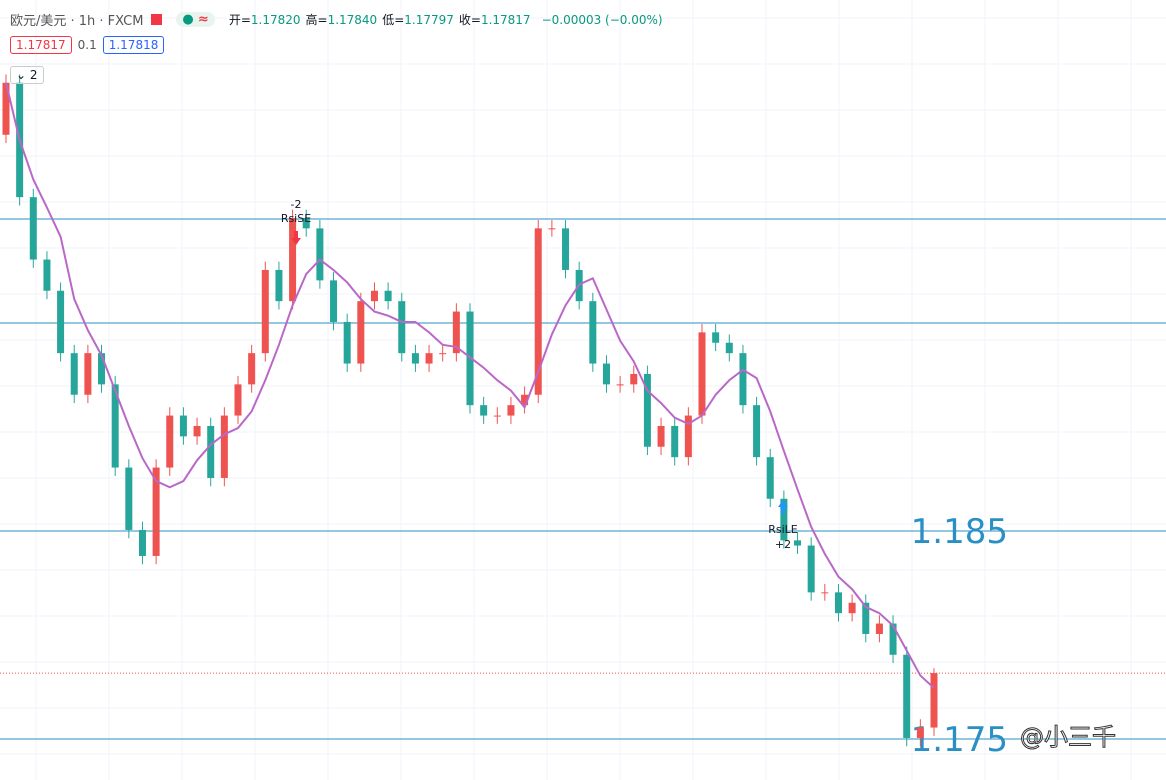 Image resolution: width=1166 pixels, height=780 pixels. What do you see at coordinates (469, 20) in the screenshot?
I see `ohlc-label: 收=` at bounding box center [469, 20].